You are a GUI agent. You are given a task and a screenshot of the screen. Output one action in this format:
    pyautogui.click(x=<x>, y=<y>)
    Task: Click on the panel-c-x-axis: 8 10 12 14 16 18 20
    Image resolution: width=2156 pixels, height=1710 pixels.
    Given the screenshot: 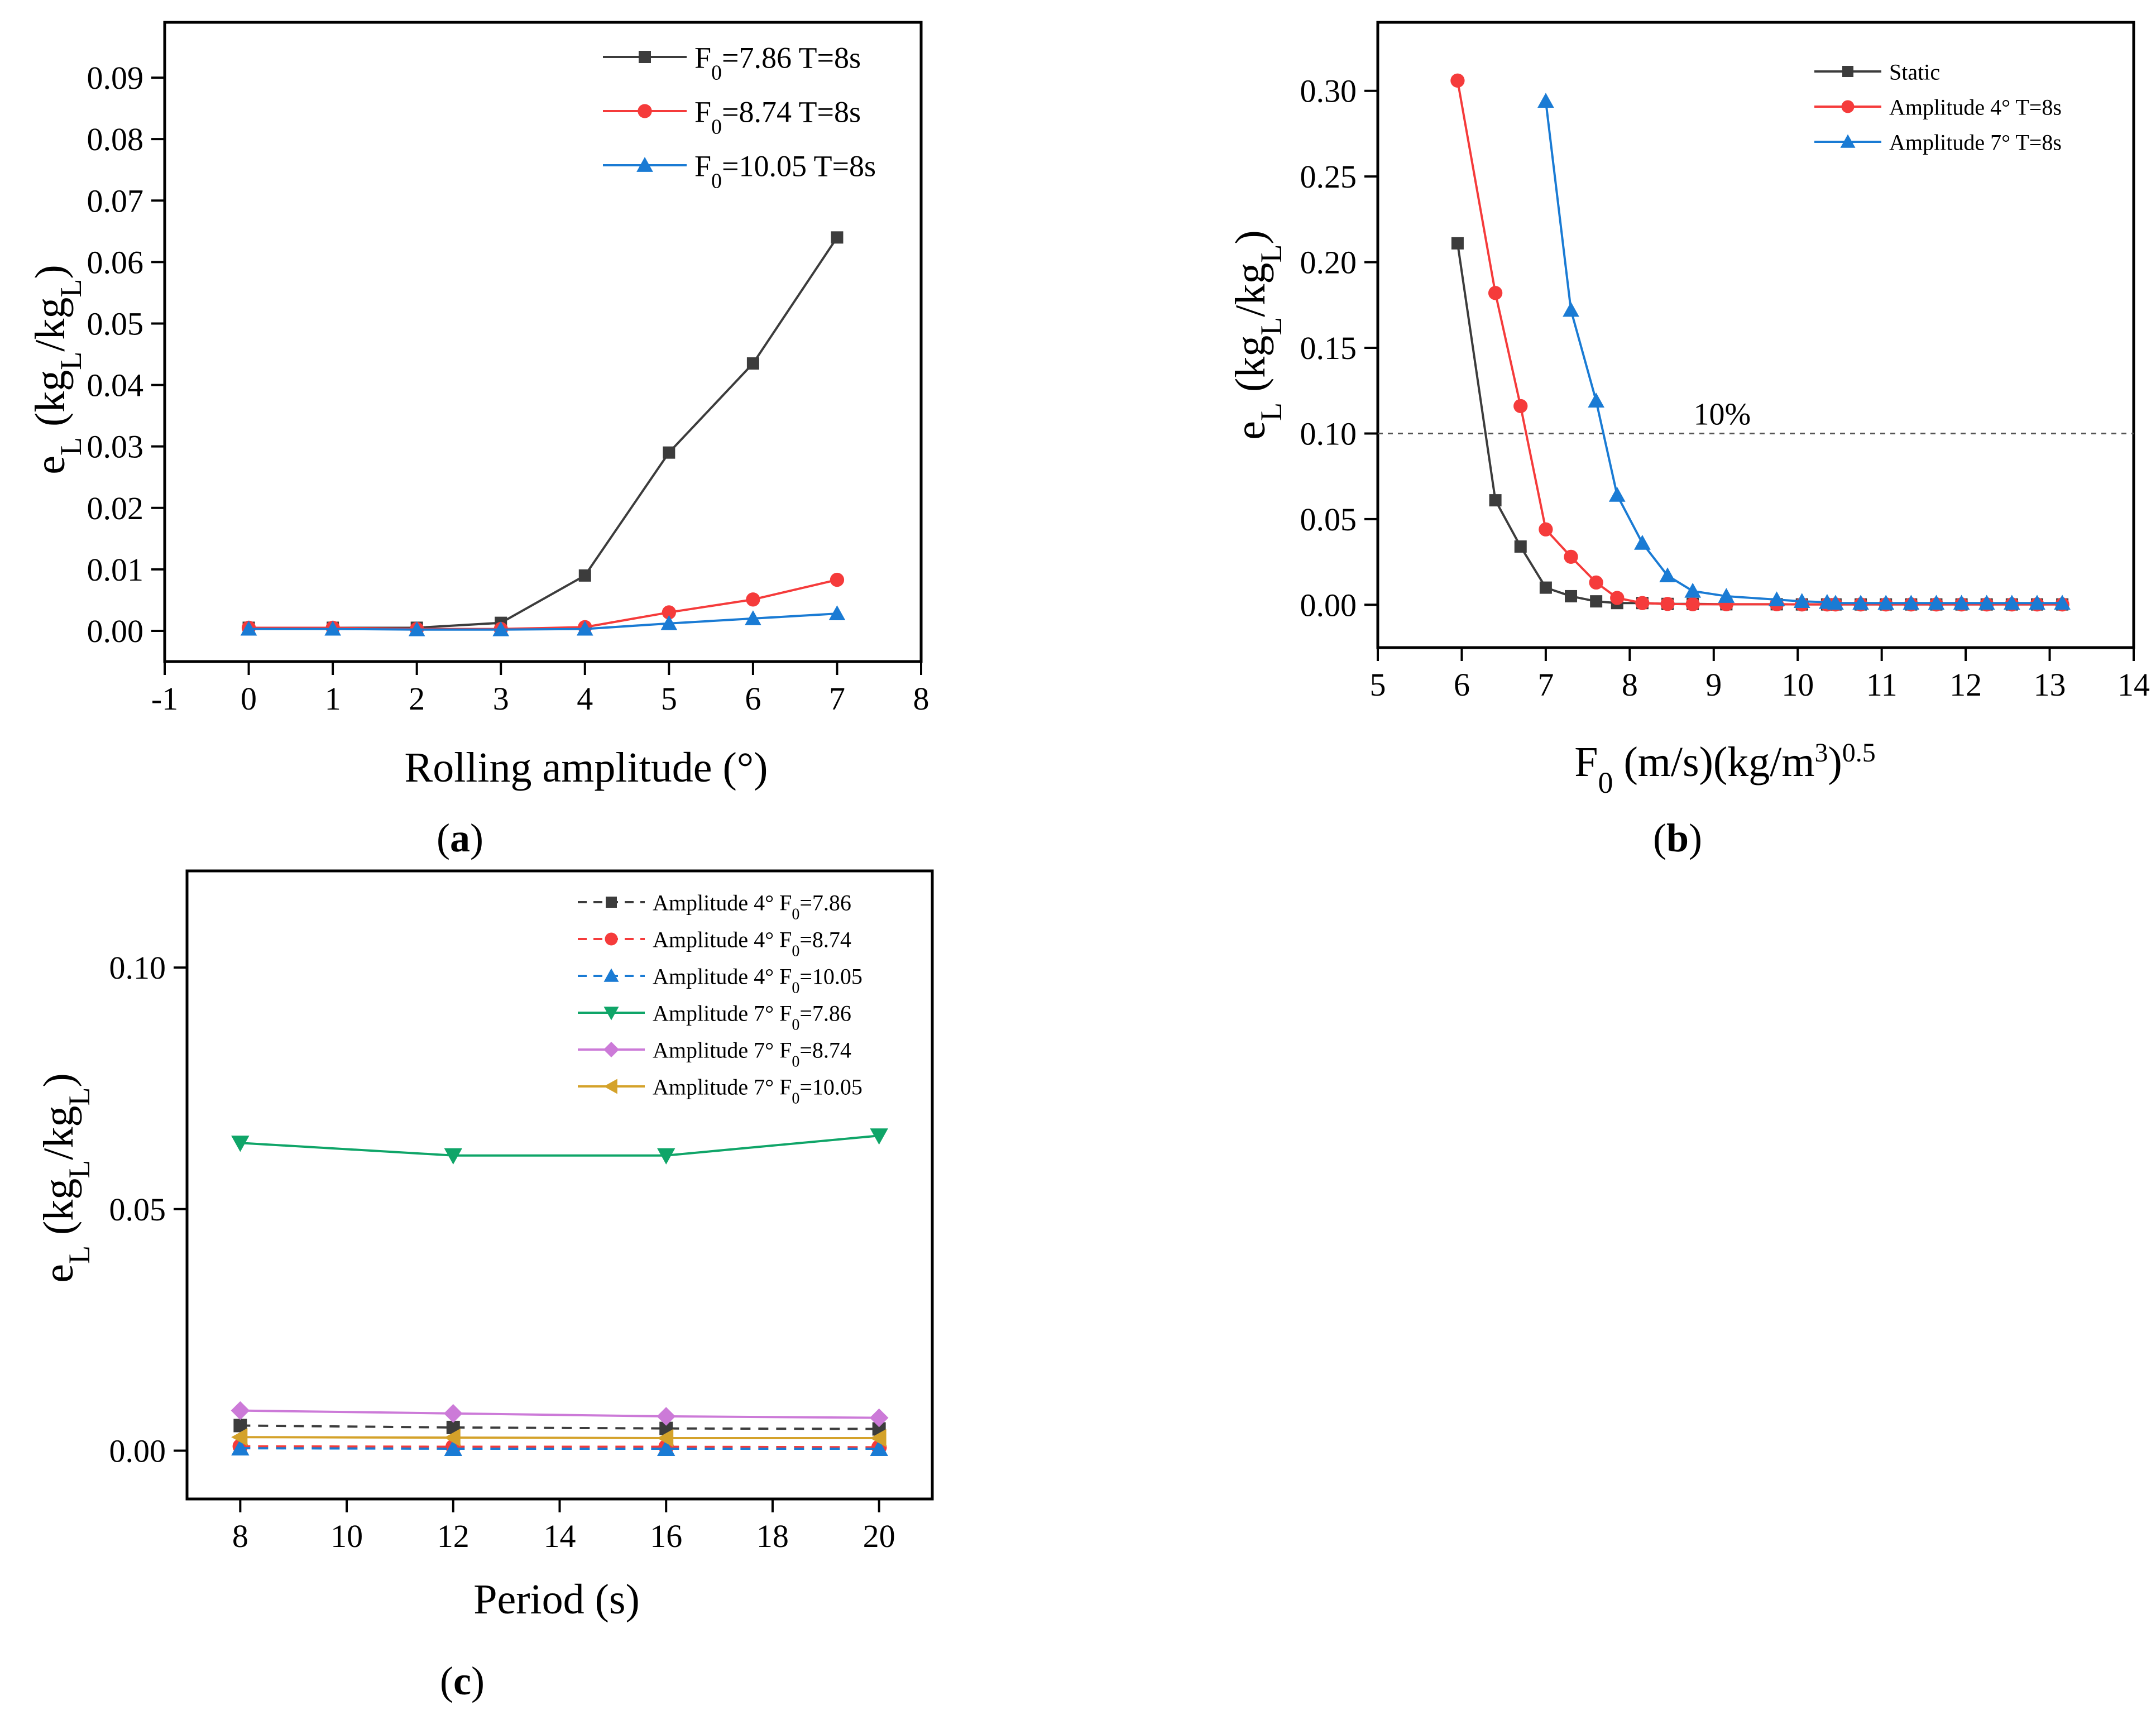 What is the action you would take?
    pyautogui.click(x=563, y=1526)
    